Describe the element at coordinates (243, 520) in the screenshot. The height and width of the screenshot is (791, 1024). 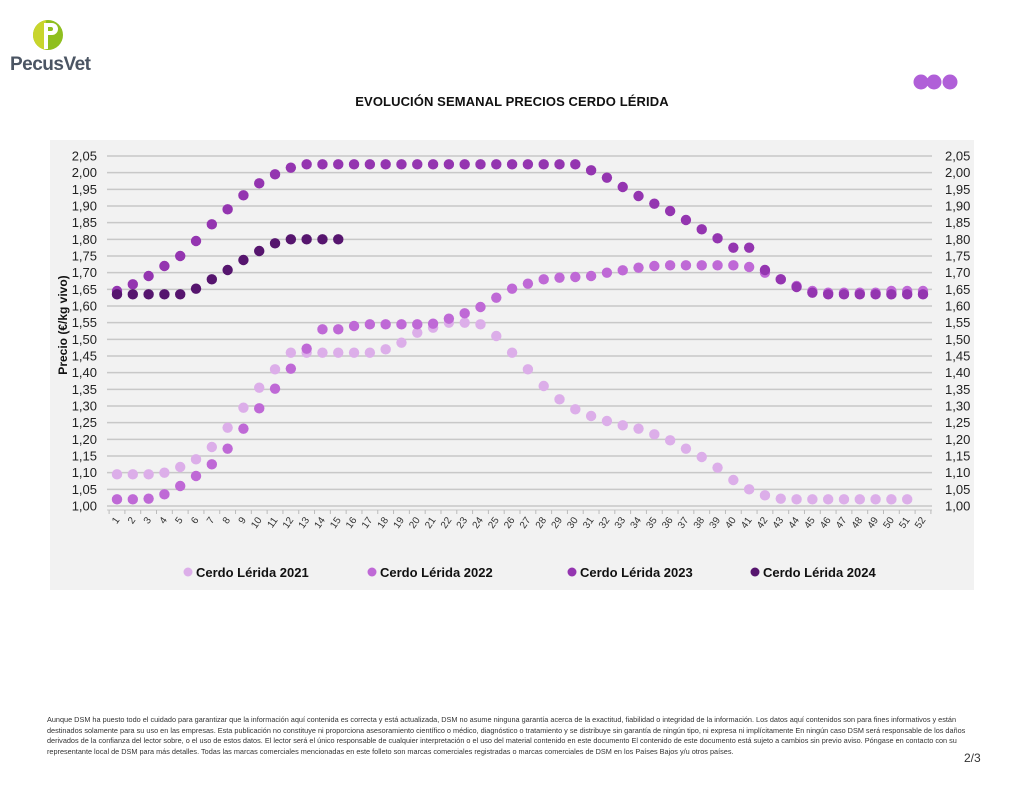
I see `x-tick-label: 9` at that location.